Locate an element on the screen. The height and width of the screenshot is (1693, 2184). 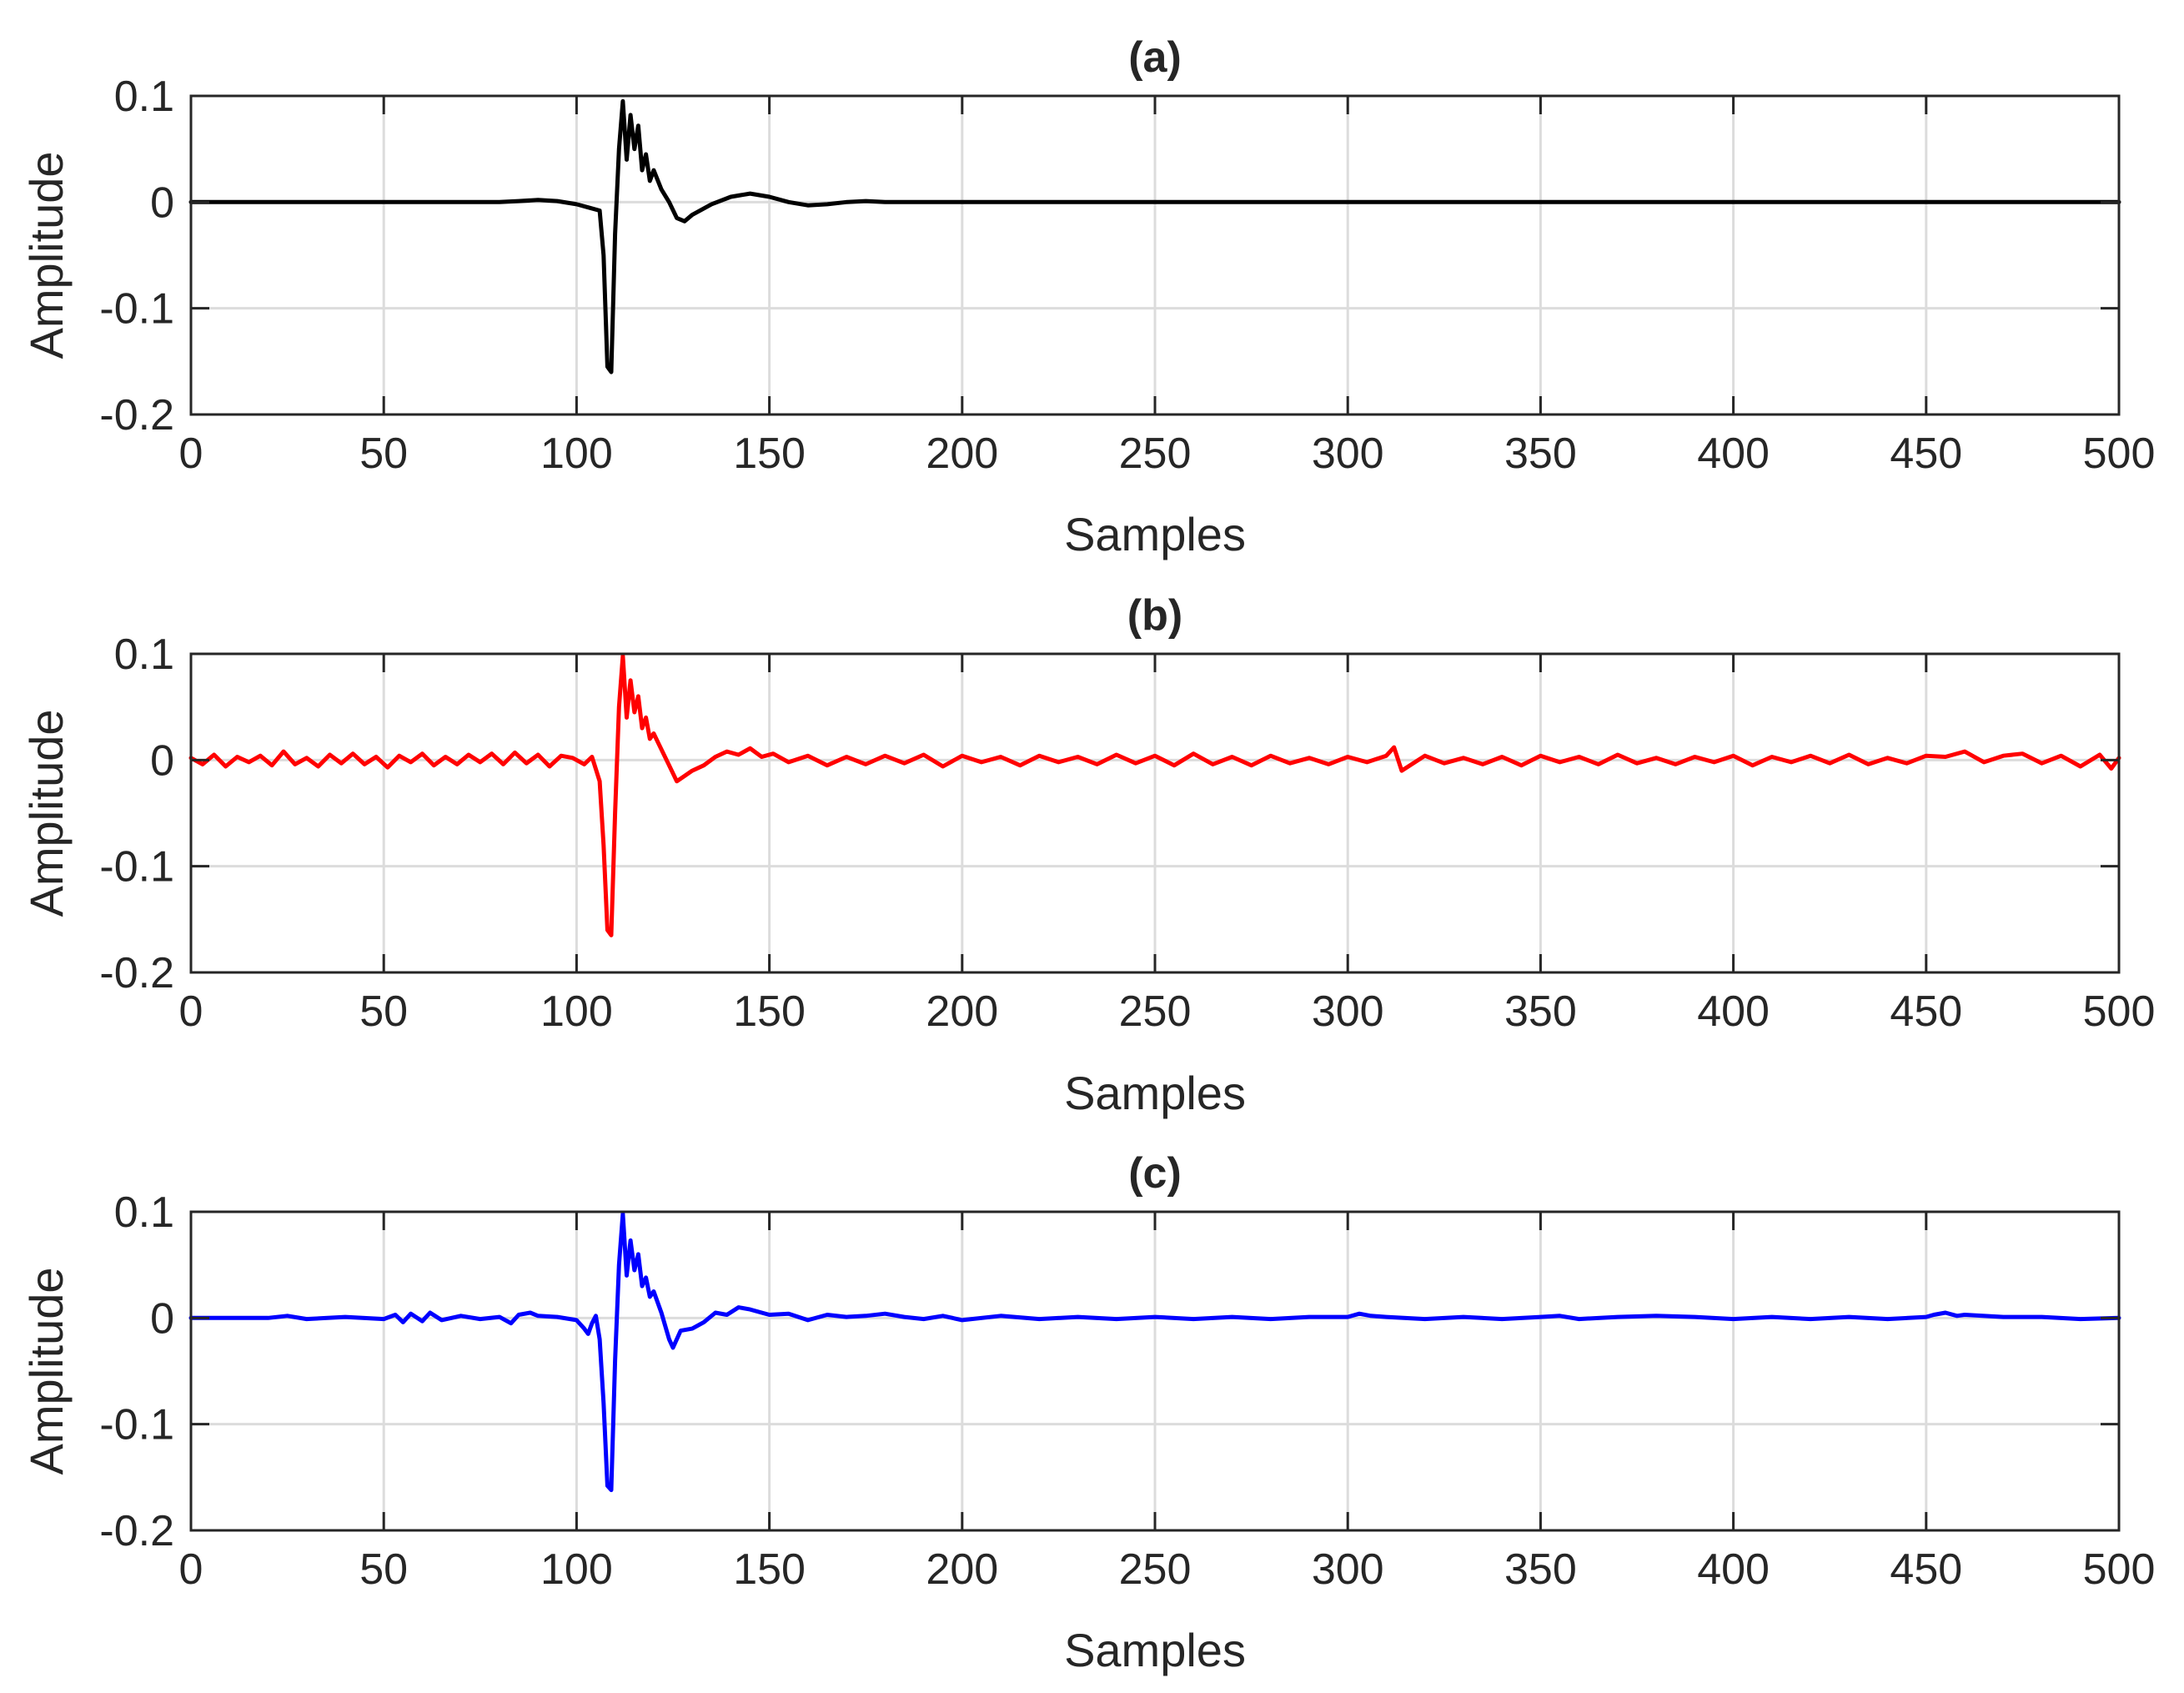
subplot-title: (a) is located at coordinates (1155, 57).